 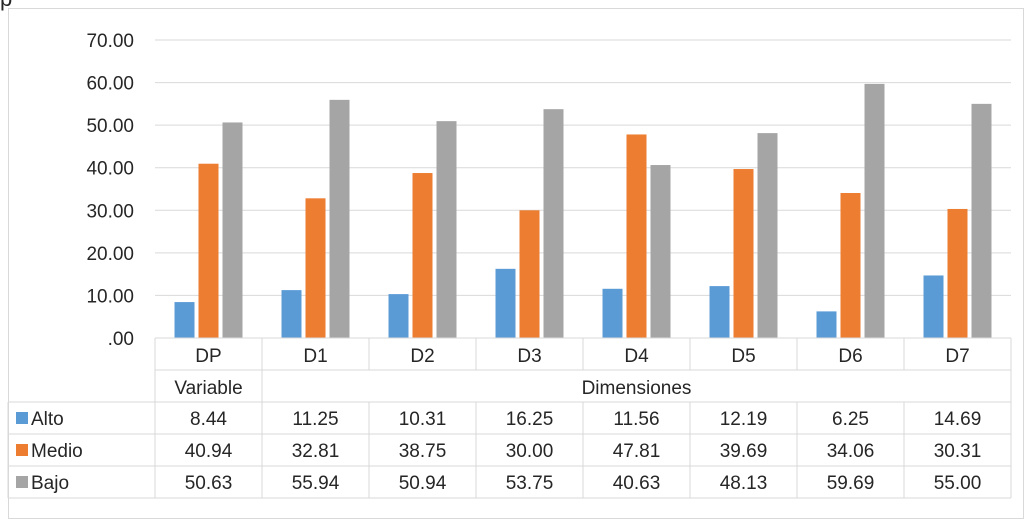 What do you see at coordinates (553, 223) in the screenshot?
I see `bar-bajo-d3` at bounding box center [553, 223].